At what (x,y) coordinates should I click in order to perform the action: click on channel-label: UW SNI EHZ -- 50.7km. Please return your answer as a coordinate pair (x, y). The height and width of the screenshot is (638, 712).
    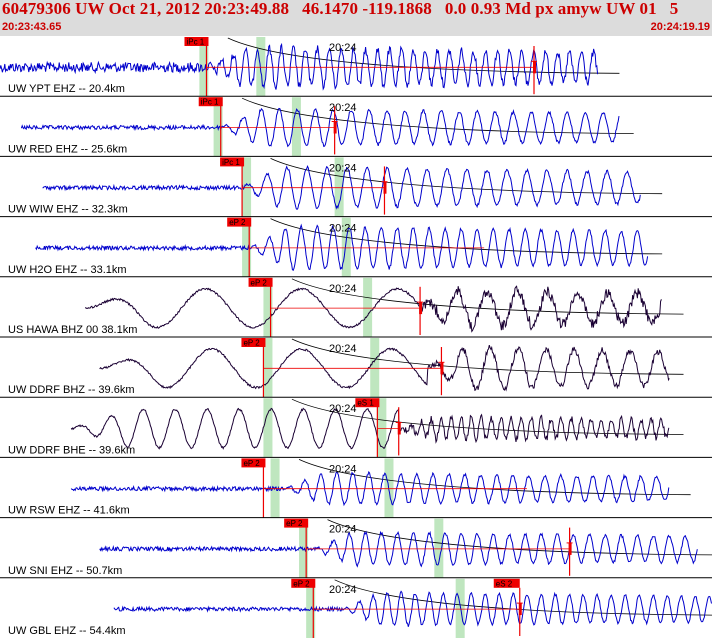
    Looking at the image, I should click on (65, 571).